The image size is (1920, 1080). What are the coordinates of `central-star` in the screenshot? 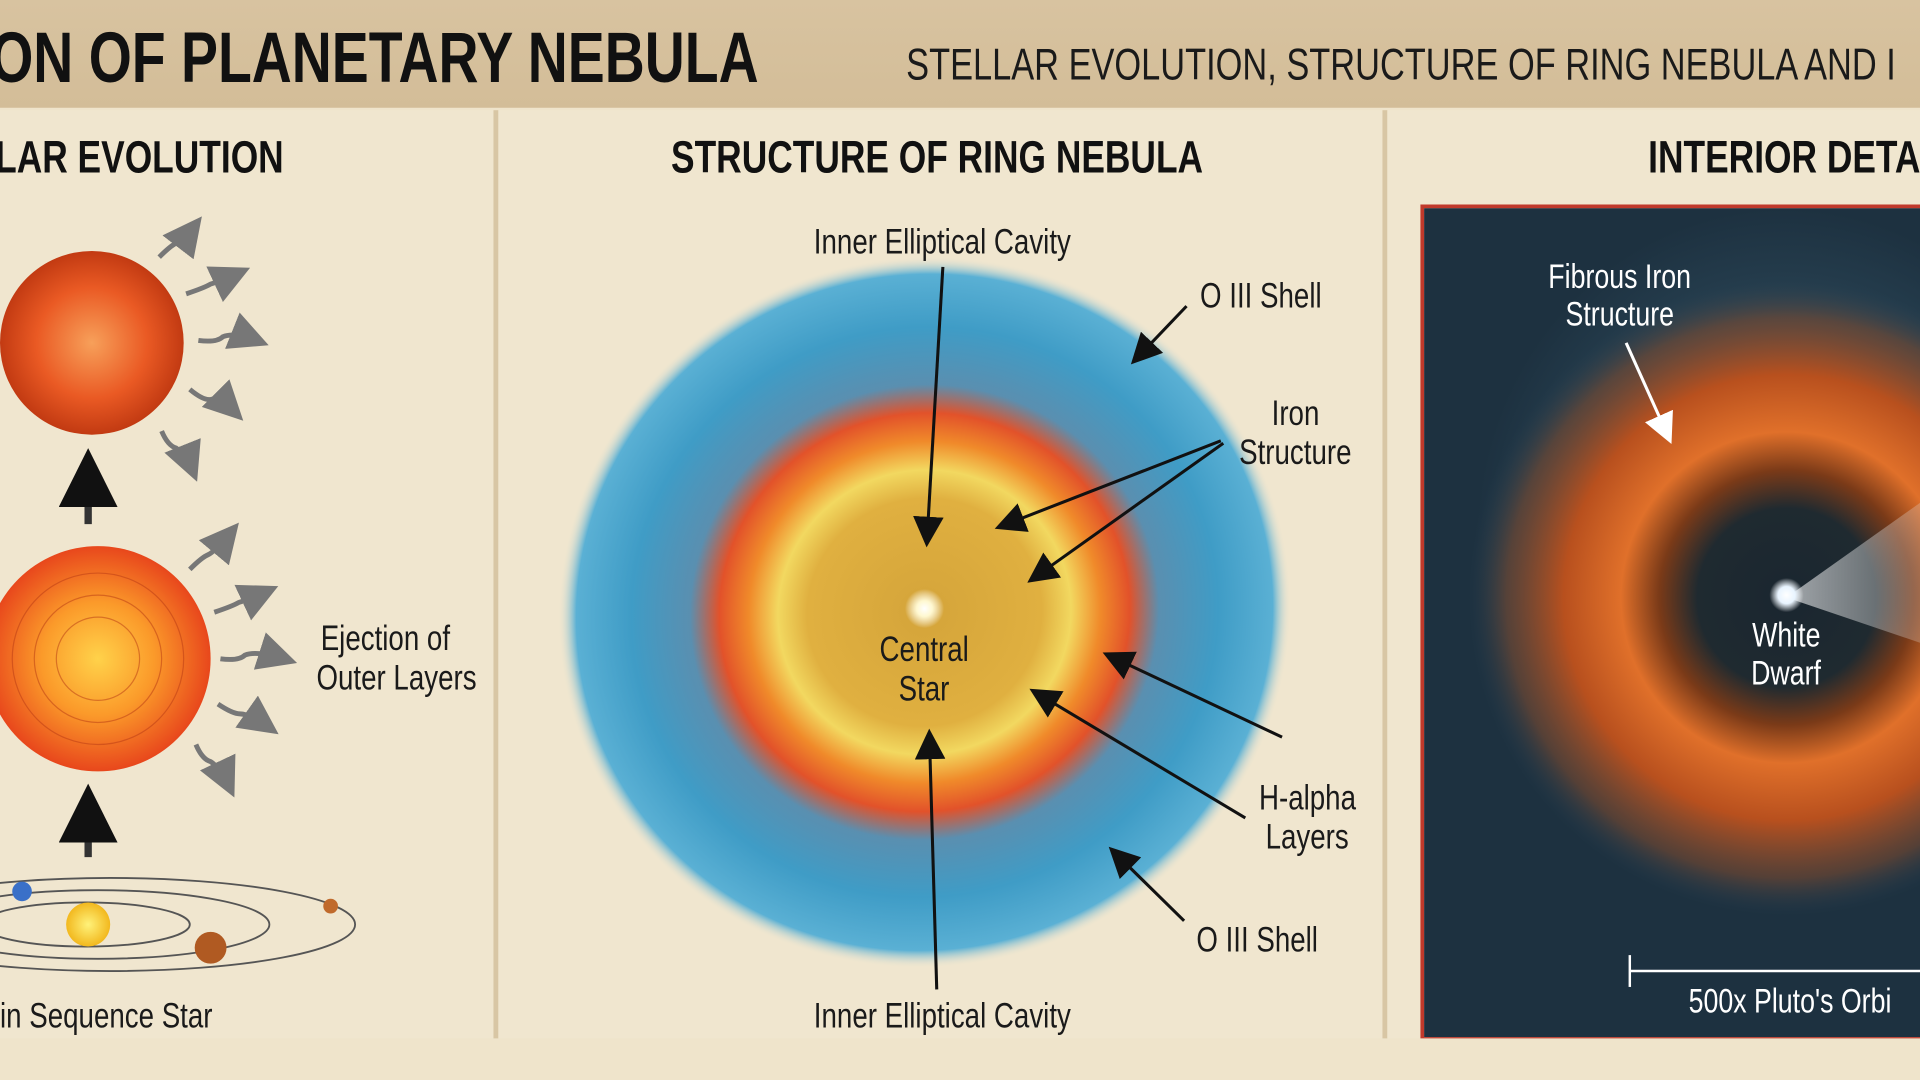 It's located at (924, 608).